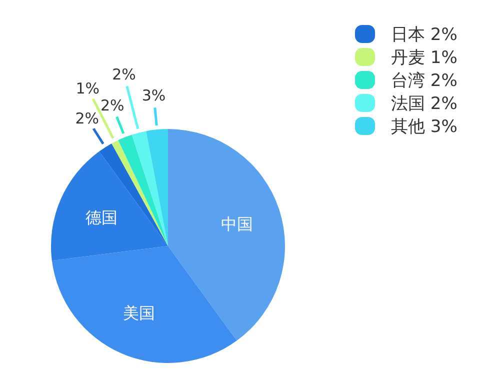  Describe the element at coordinates (236, 224) in the screenshot. I see `slice-label: 中国` at that location.